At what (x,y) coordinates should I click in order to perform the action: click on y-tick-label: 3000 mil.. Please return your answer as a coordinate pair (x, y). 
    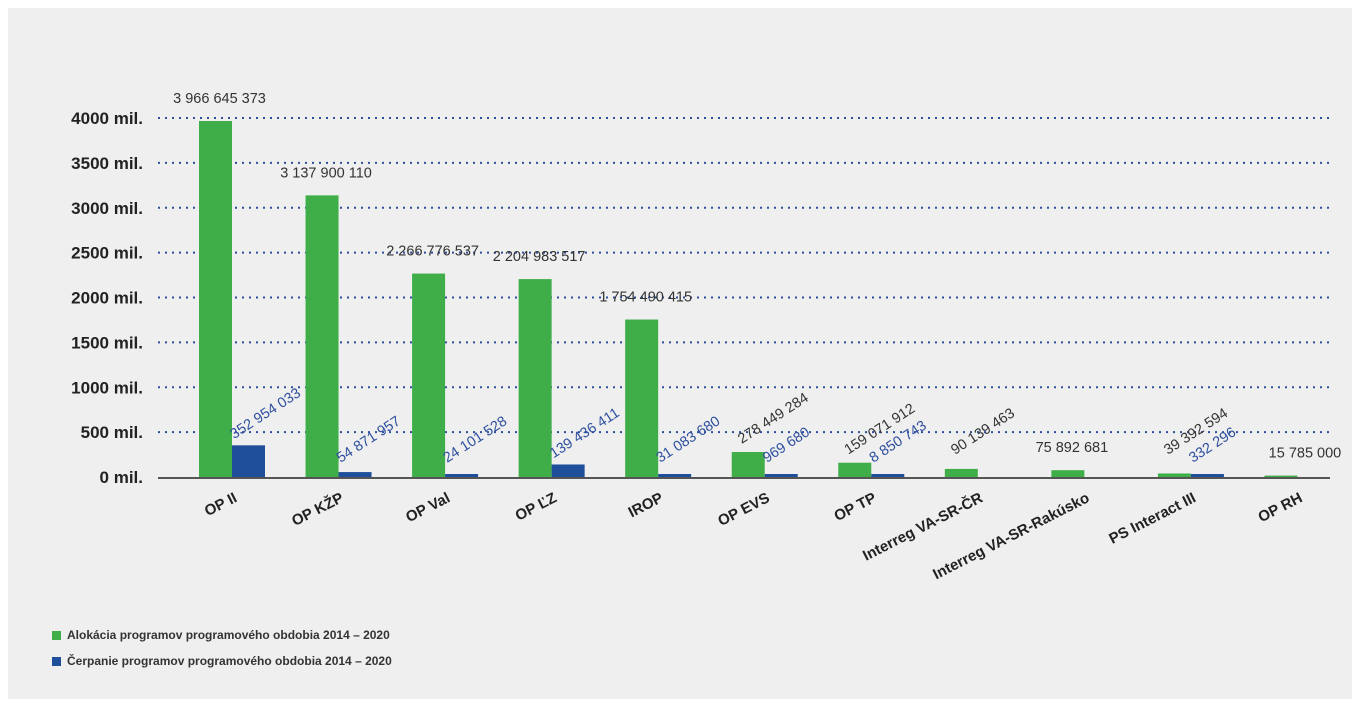
    Looking at the image, I should click on (107, 208).